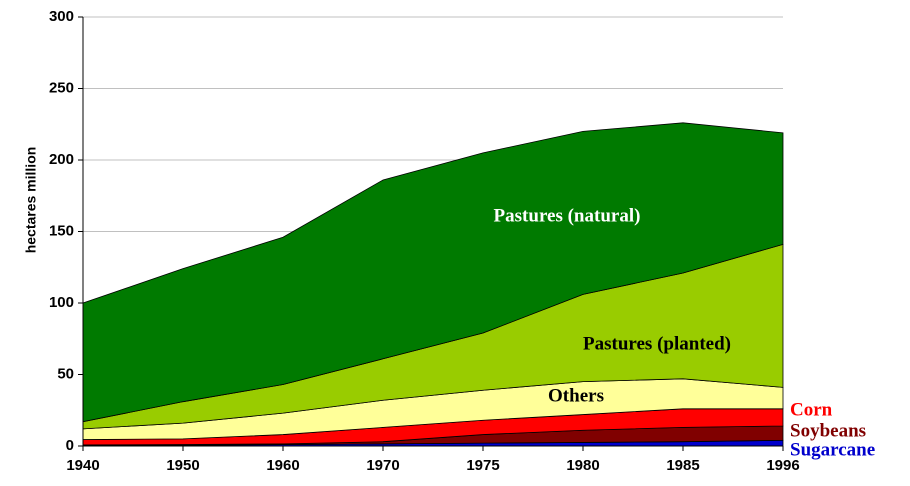  What do you see at coordinates (576, 395) in the screenshot?
I see `series-label: Others` at bounding box center [576, 395].